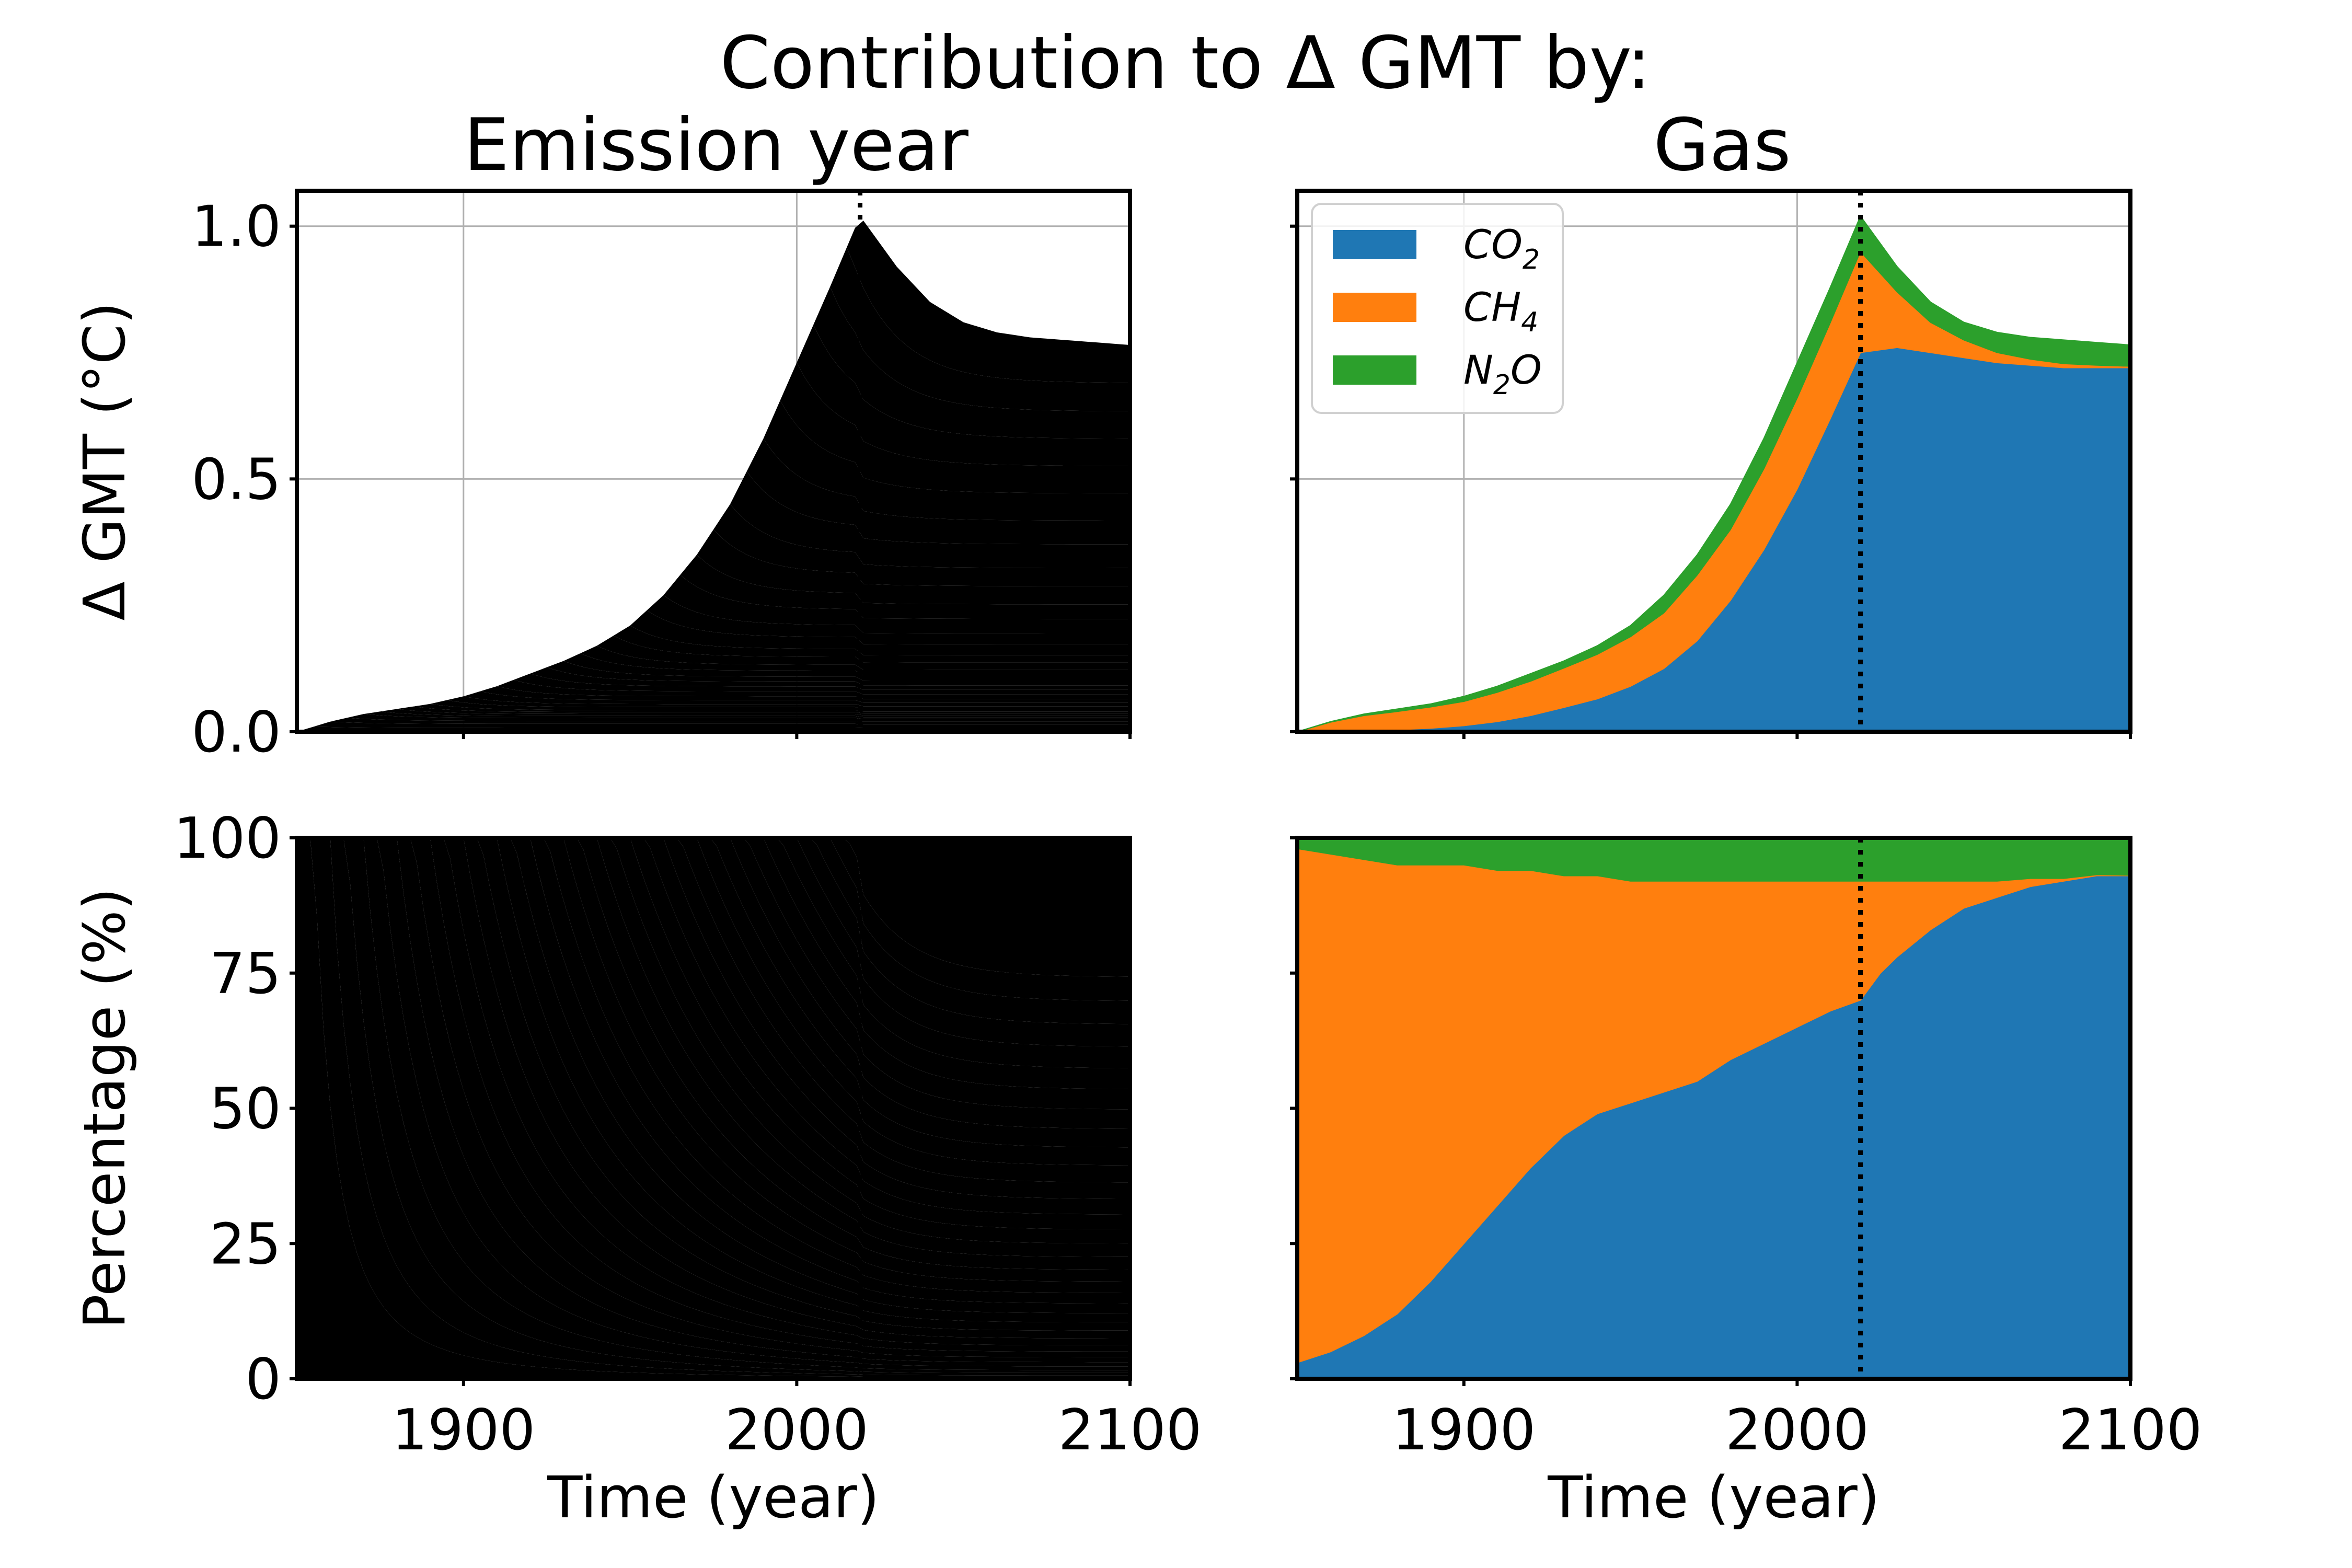  I want to click on legend-swatch-co2, so click(1374, 244).